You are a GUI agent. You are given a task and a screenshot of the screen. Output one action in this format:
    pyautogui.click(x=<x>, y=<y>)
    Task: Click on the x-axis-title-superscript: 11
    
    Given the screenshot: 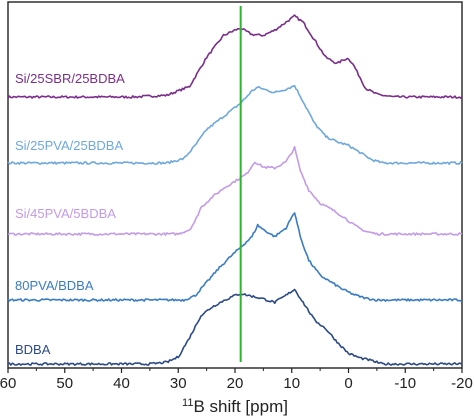 What is the action you would take?
    pyautogui.click(x=187, y=403)
    